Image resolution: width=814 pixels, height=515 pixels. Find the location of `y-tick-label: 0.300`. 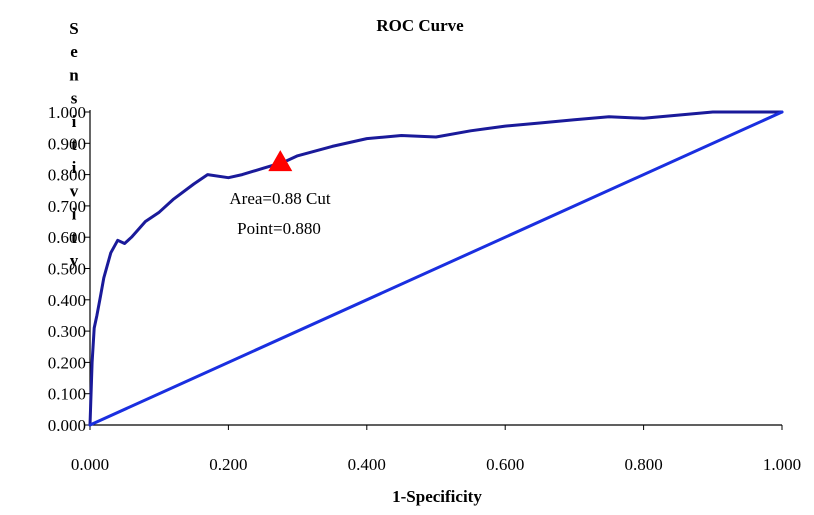

y-tick-label: 0.300 is located at coordinates (67, 331).